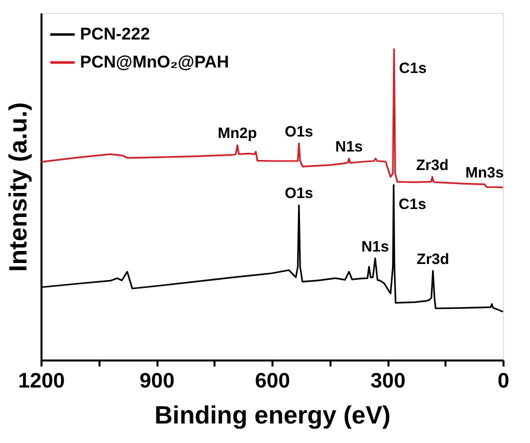 The image size is (530, 443). I want to click on x-tick-label: 0, so click(504, 381).